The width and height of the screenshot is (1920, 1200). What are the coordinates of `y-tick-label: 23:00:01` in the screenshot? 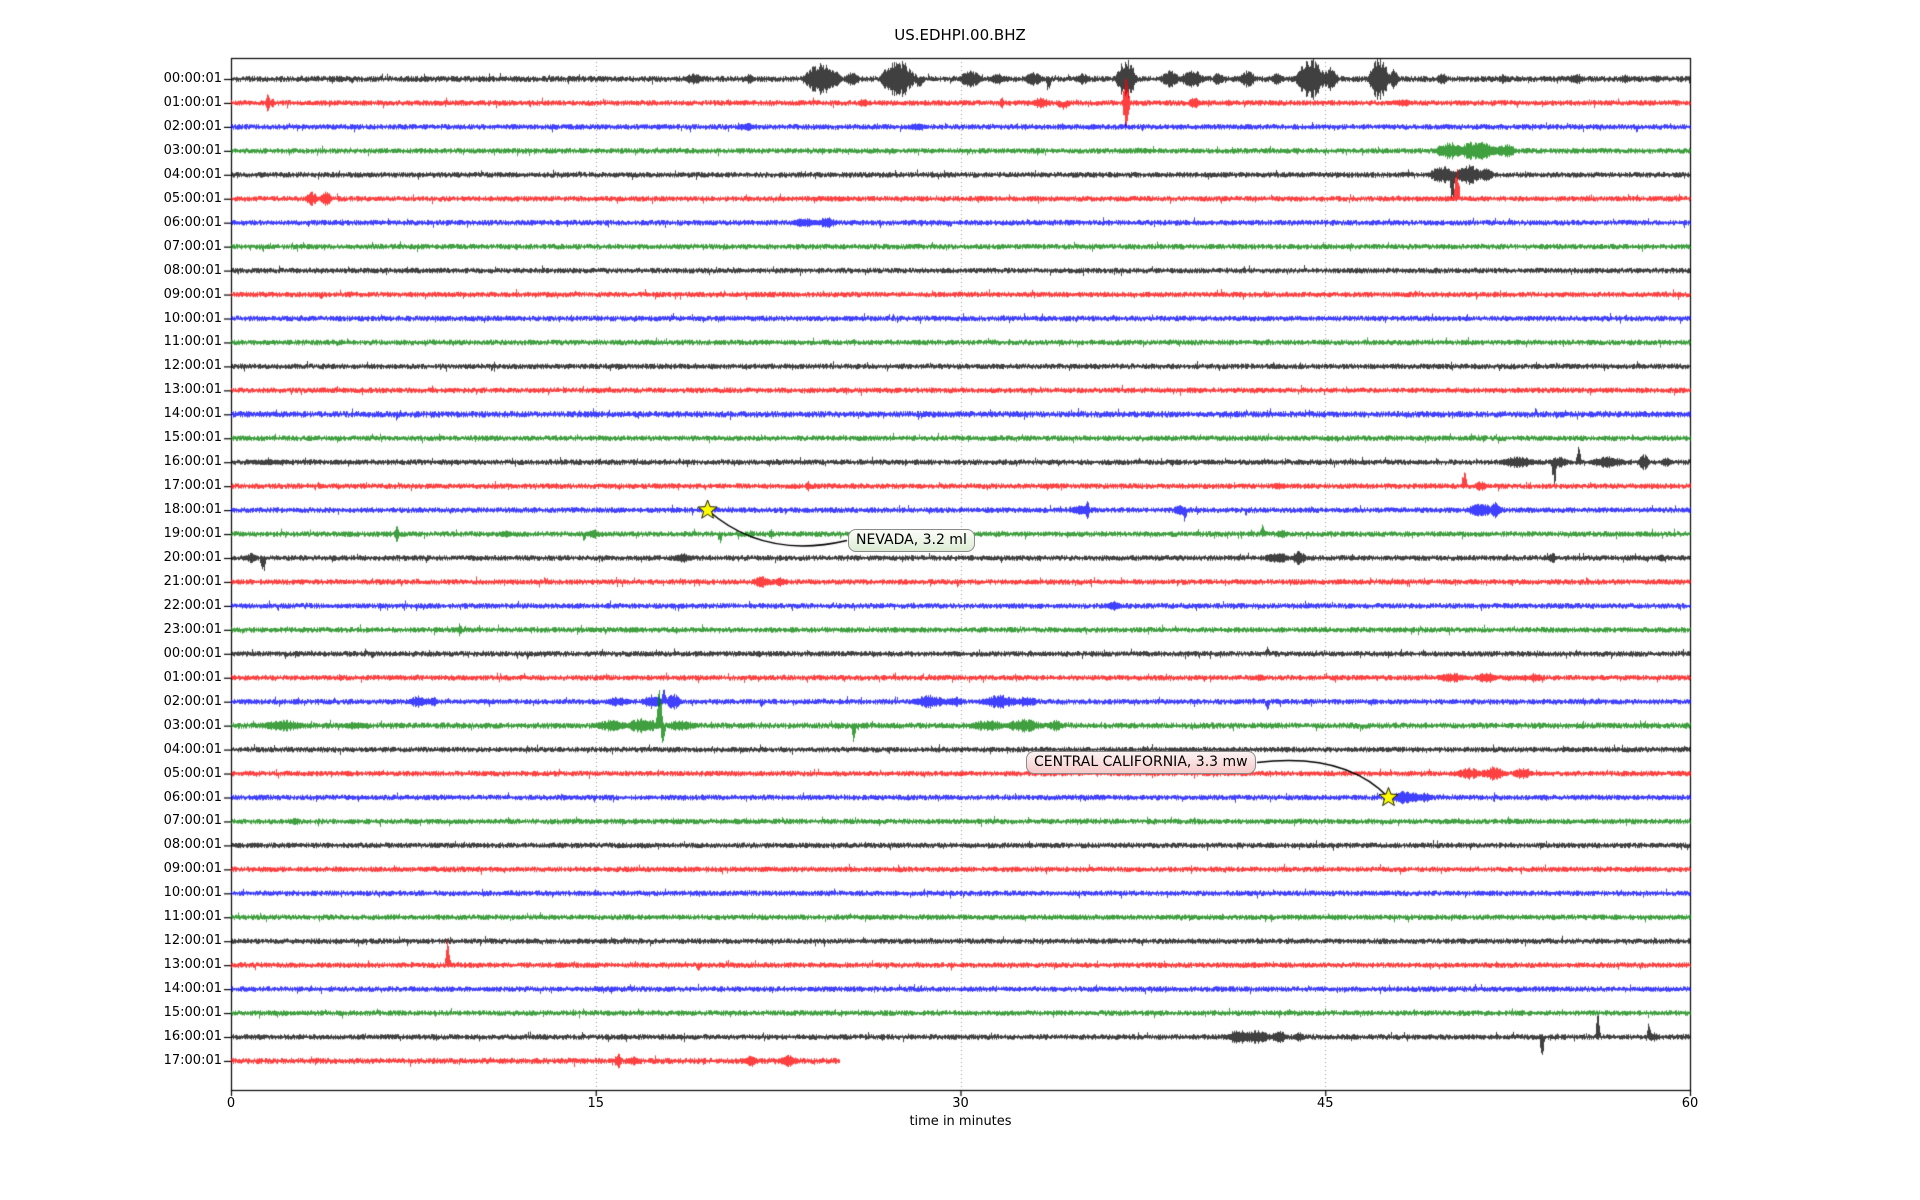 It's located at (192, 629).